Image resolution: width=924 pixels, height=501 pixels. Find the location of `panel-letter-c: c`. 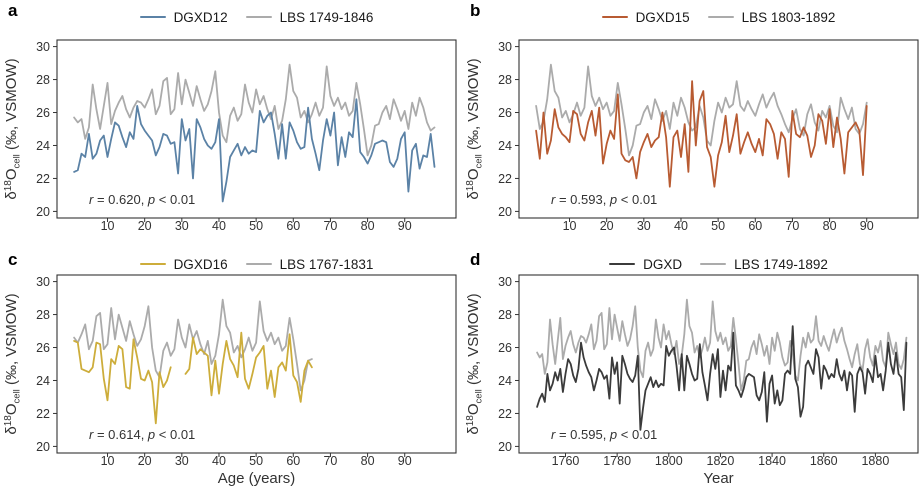

panel-letter-c: c is located at coordinates (13, 259).